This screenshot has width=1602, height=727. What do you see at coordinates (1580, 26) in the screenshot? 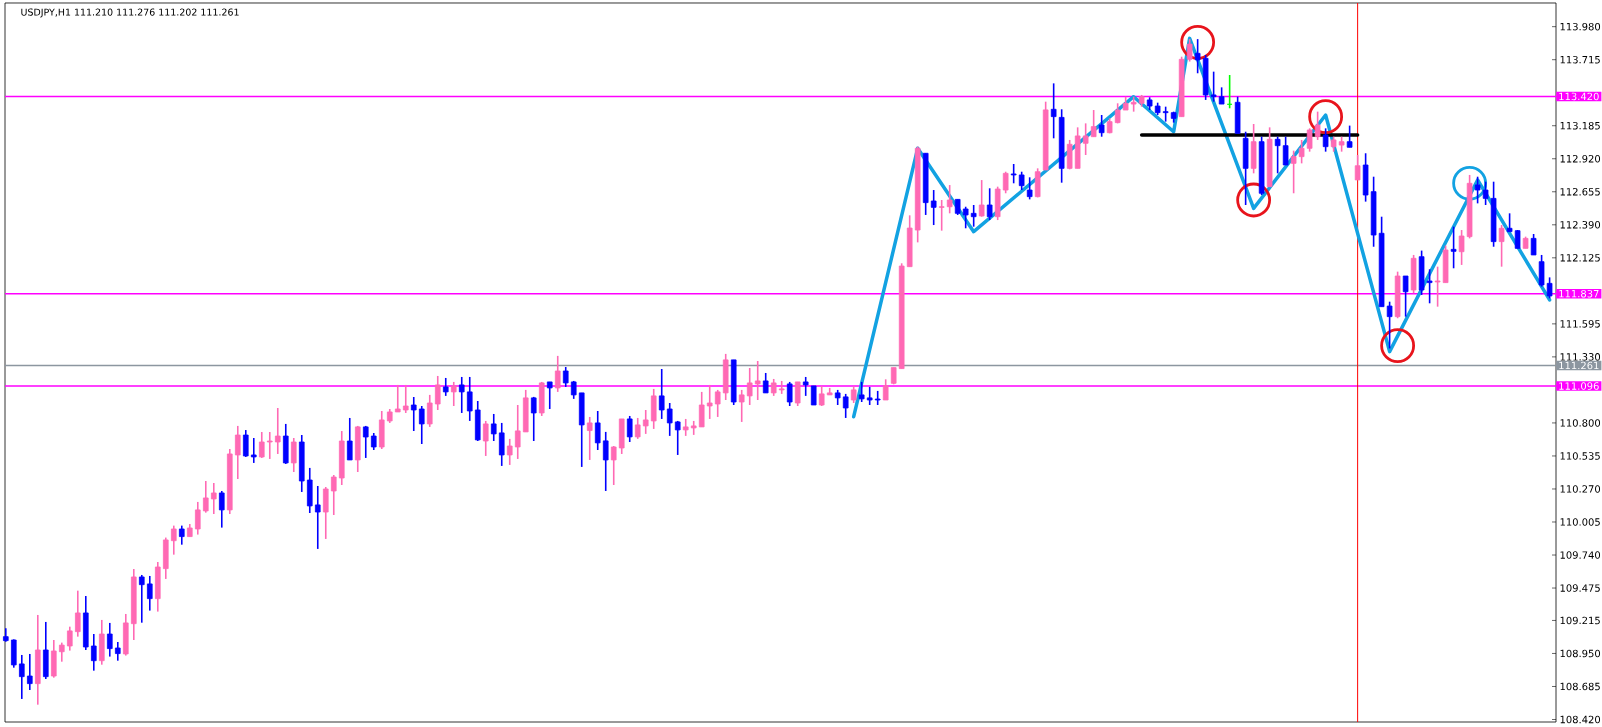
I see `y-tick-label: 113.980` at bounding box center [1580, 26].